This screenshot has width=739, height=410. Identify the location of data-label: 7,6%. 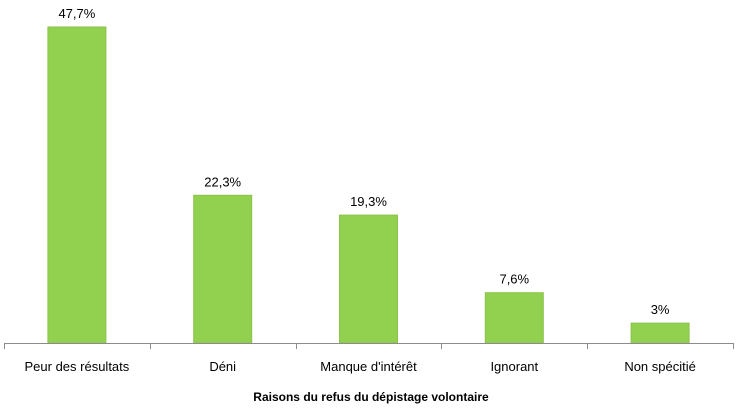
(514, 279).